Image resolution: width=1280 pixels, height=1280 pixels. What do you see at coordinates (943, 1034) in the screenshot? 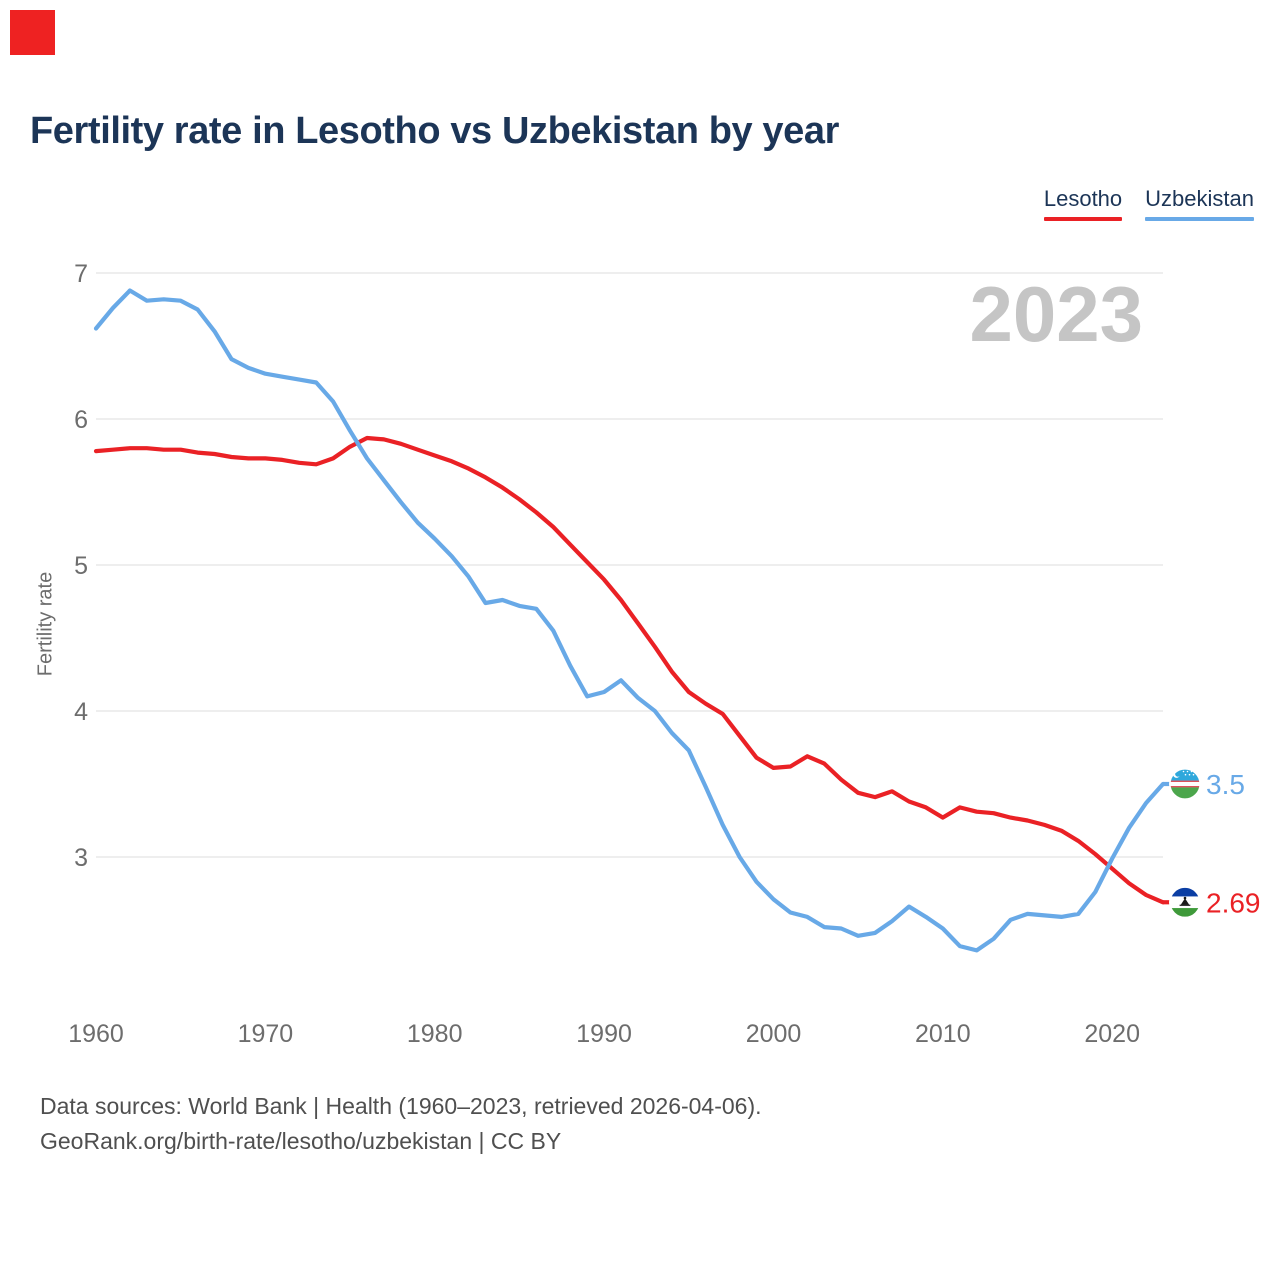
I see `x-tick-label: 2010` at bounding box center [943, 1034].